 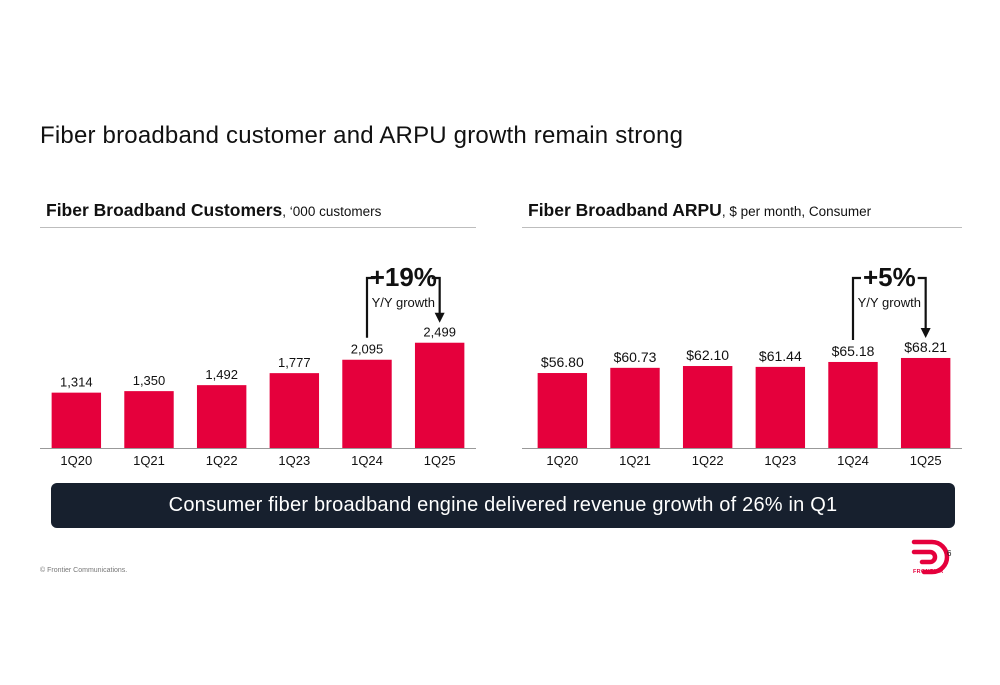 I want to click on growth-value: +19%, so click(x=403, y=277).